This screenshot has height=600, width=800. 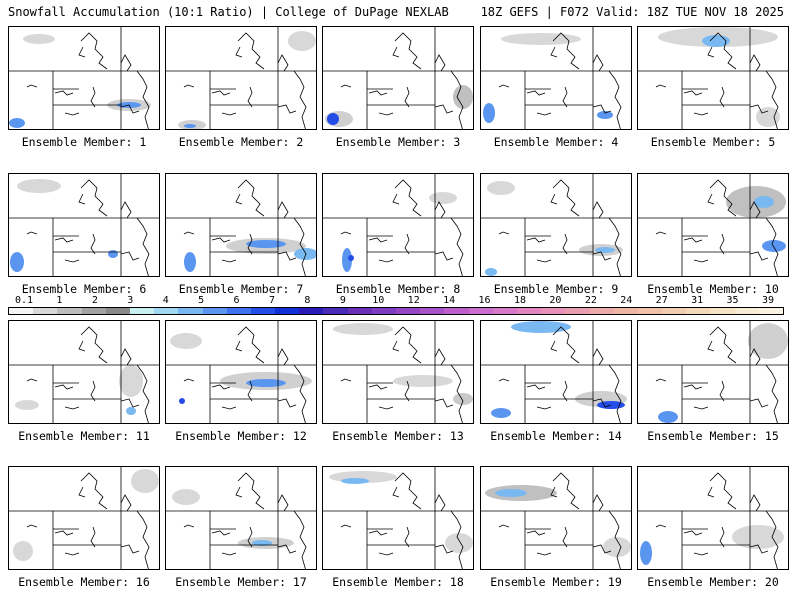 I want to click on colorbar-tick-label: 5, so click(x=201, y=300).